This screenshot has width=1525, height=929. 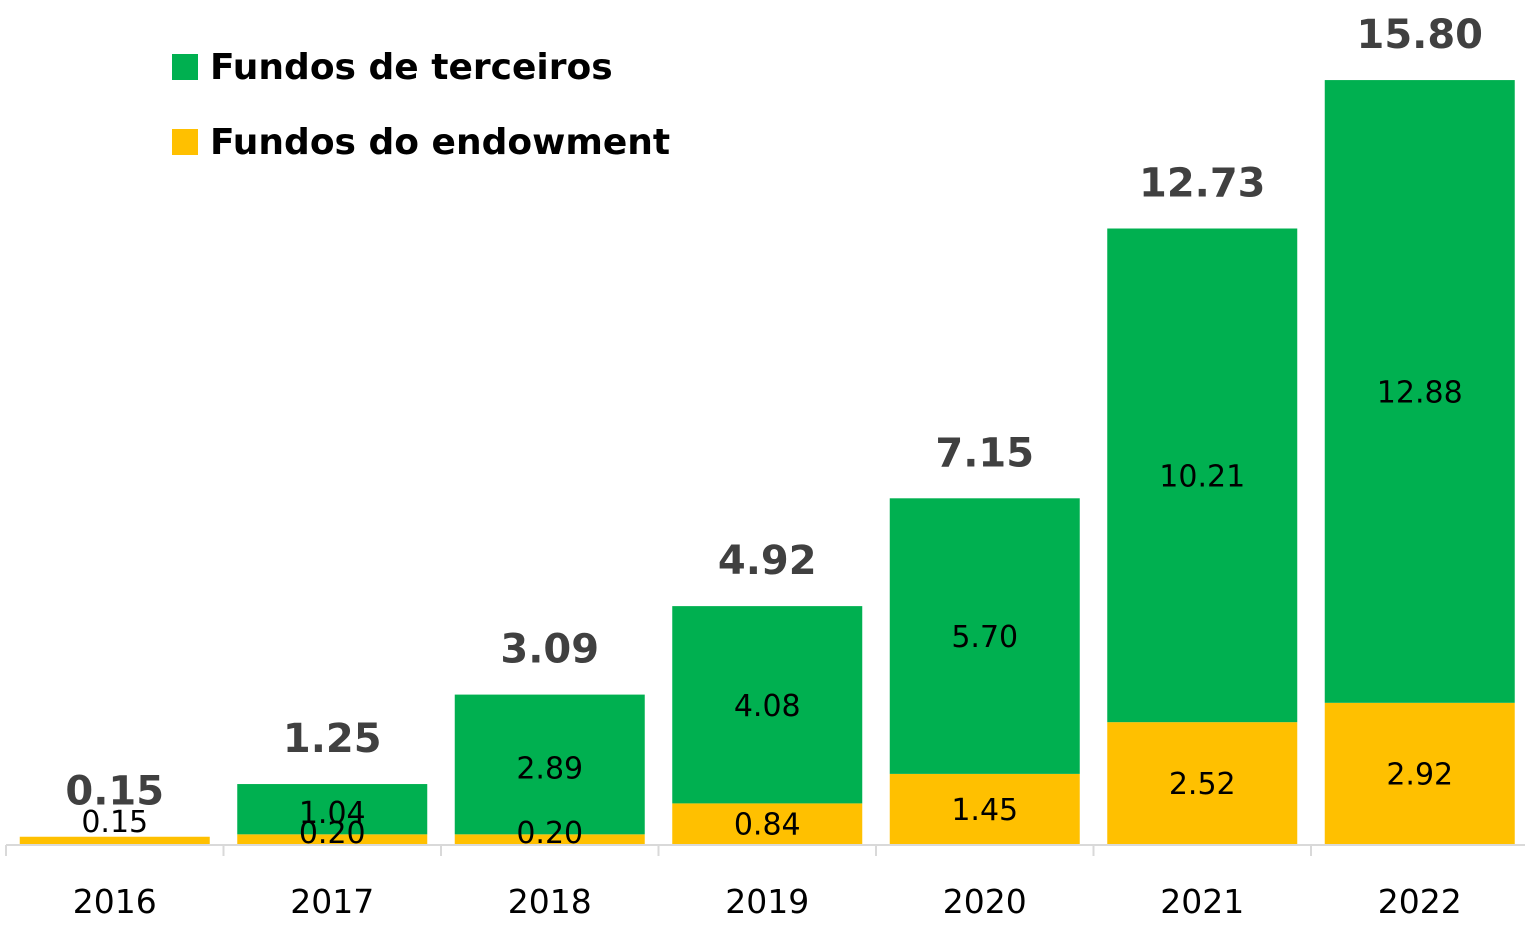 I want to click on bar-endowment-2020, so click(x=984, y=808).